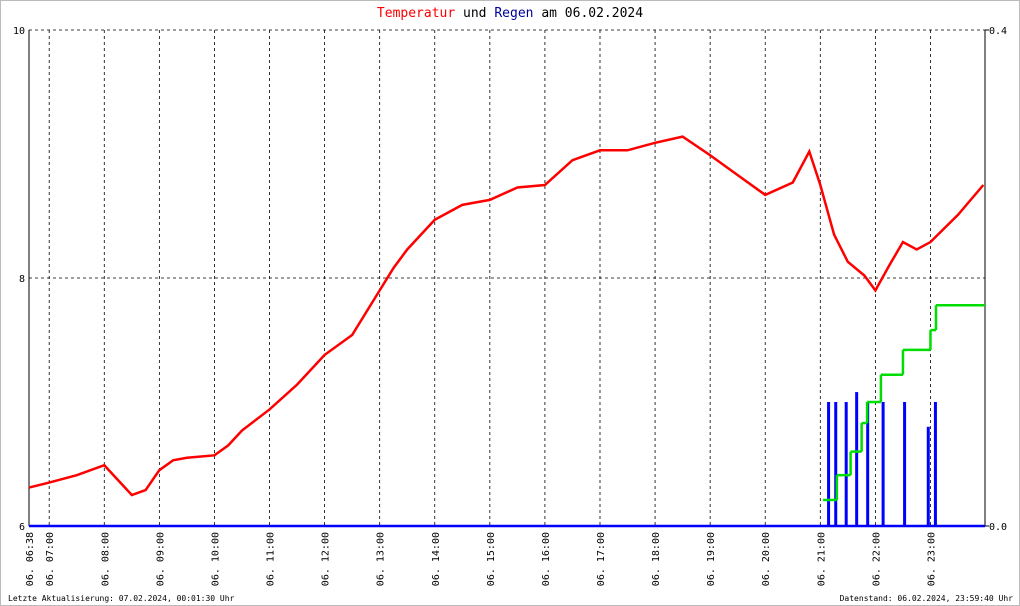 This screenshot has height=606, width=1020. What do you see at coordinates (19, 31) in the screenshot?
I see `y-tick-label: 10` at bounding box center [19, 31].